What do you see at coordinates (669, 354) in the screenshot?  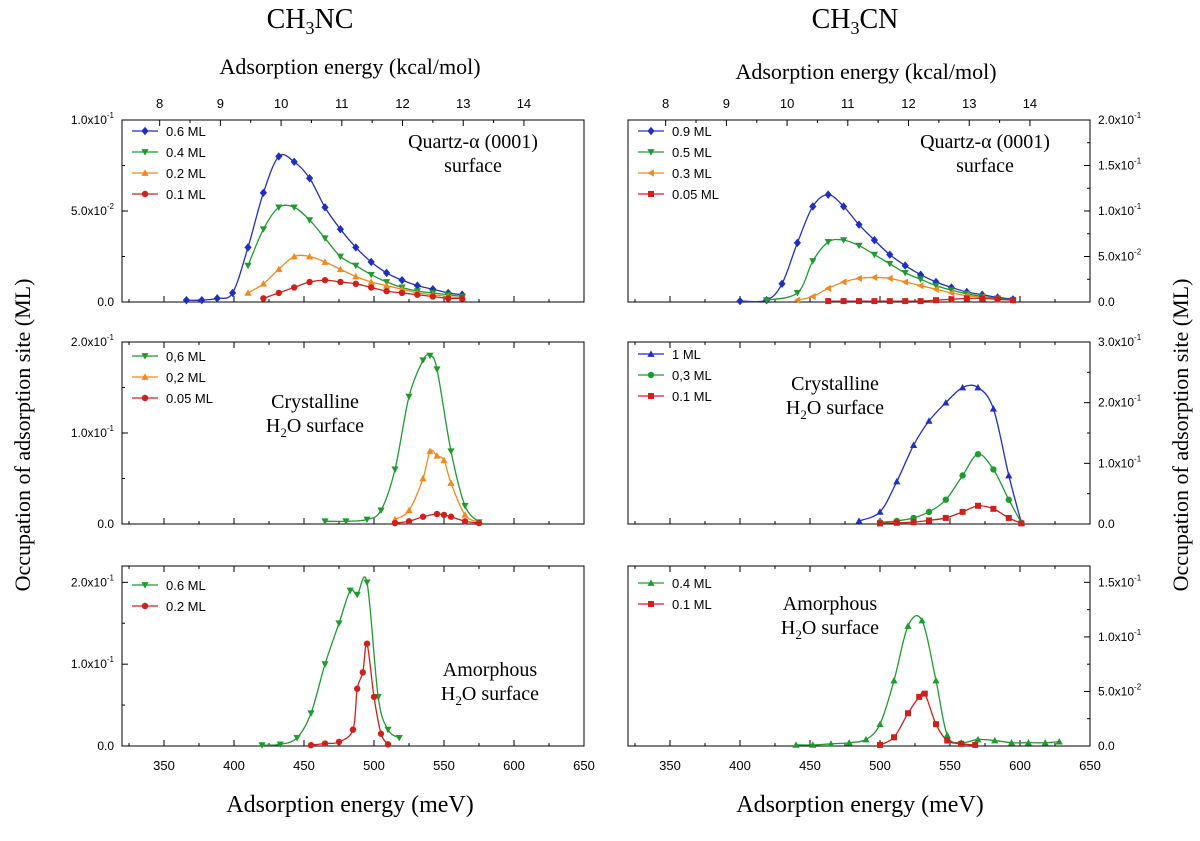 I see `legend-entry: 1 ML` at bounding box center [669, 354].